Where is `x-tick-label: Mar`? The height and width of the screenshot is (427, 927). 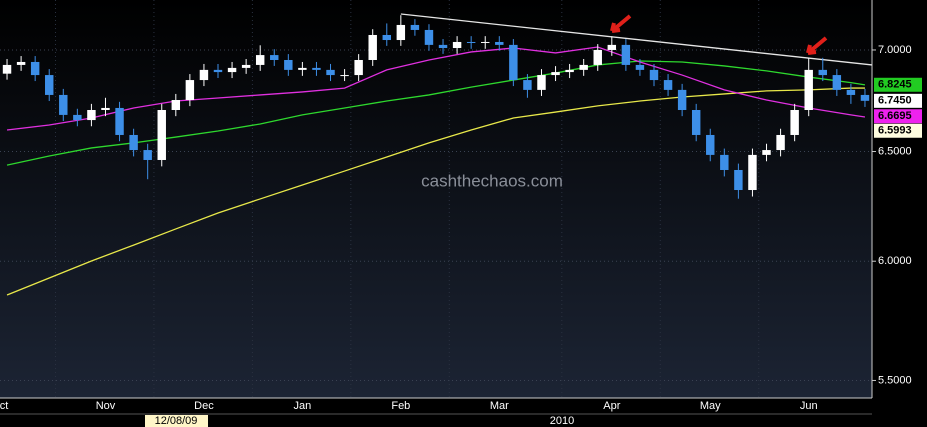
x-tick-label: Mar is located at coordinates (499, 406).